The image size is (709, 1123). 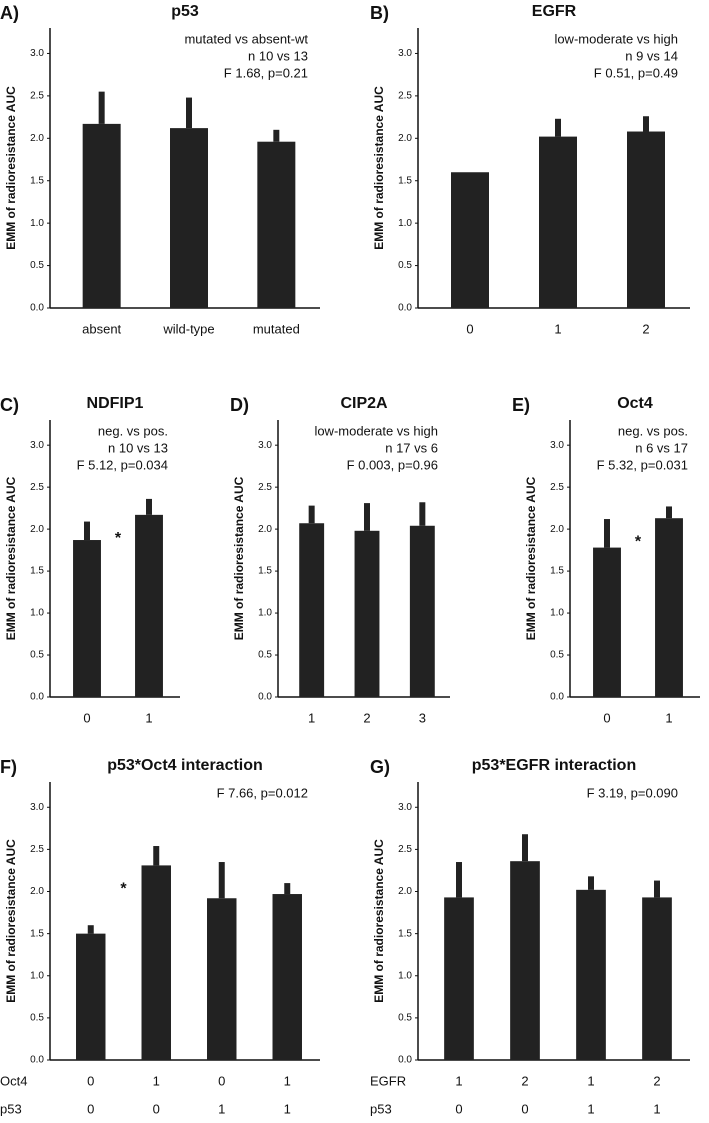 What do you see at coordinates (118, 538) in the screenshot?
I see `significance-mark: *` at bounding box center [118, 538].